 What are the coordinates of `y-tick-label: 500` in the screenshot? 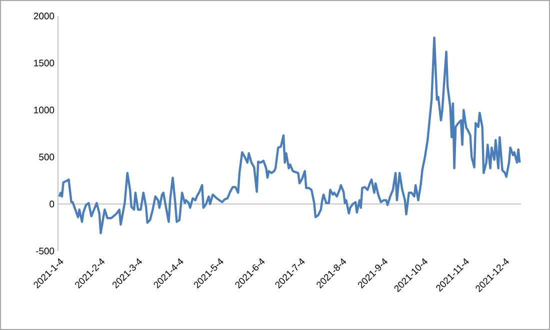 It's located at (46, 157).